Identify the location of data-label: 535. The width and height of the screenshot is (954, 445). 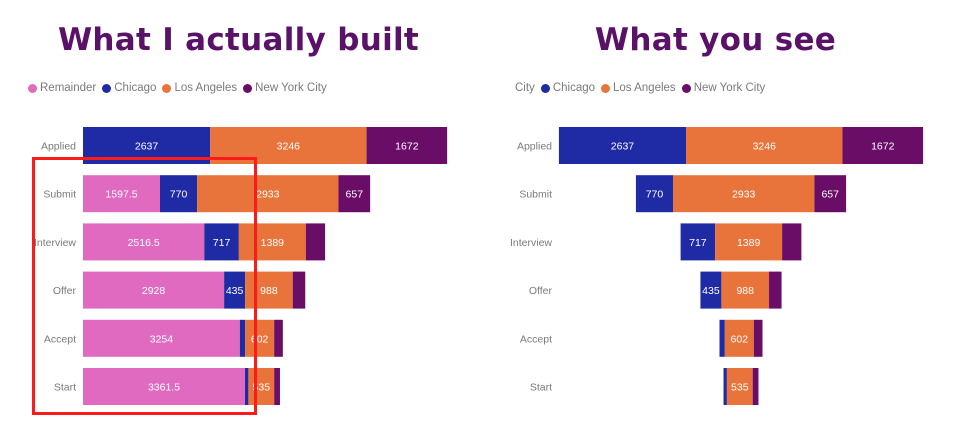
(740, 388).